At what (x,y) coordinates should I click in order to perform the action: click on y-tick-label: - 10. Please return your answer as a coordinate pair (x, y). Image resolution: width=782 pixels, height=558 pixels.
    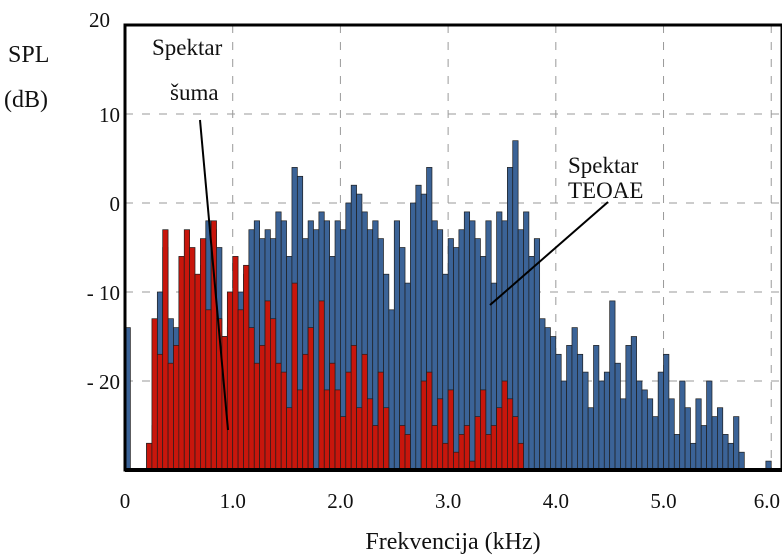
    Looking at the image, I should click on (103, 293).